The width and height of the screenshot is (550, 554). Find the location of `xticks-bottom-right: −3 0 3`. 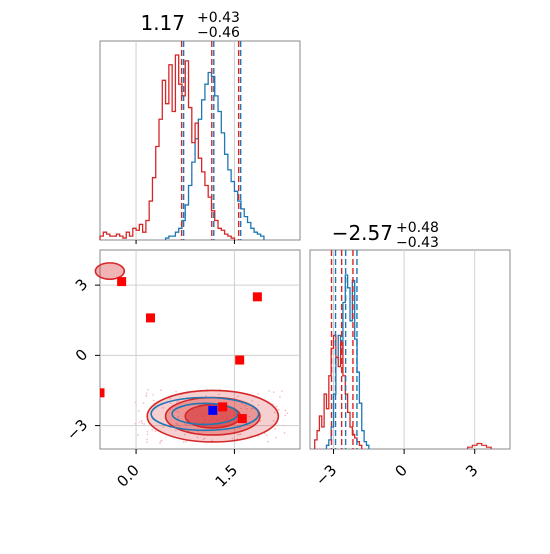

xticks-bottom-right: −3 0 3 is located at coordinates (397, 469).